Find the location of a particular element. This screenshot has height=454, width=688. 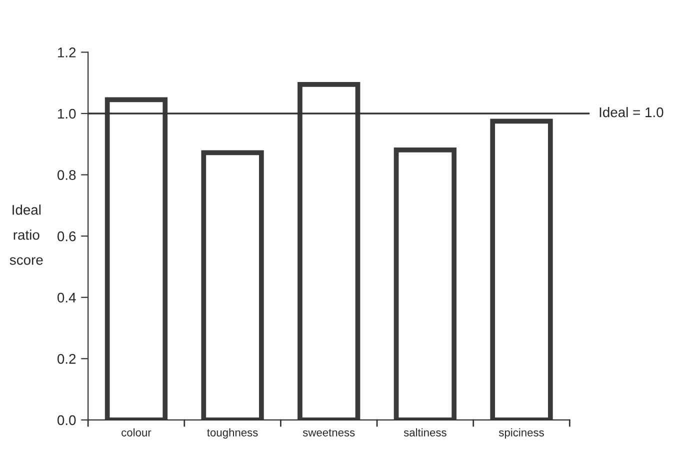

x-tick-label: sweetness is located at coordinates (328, 432).